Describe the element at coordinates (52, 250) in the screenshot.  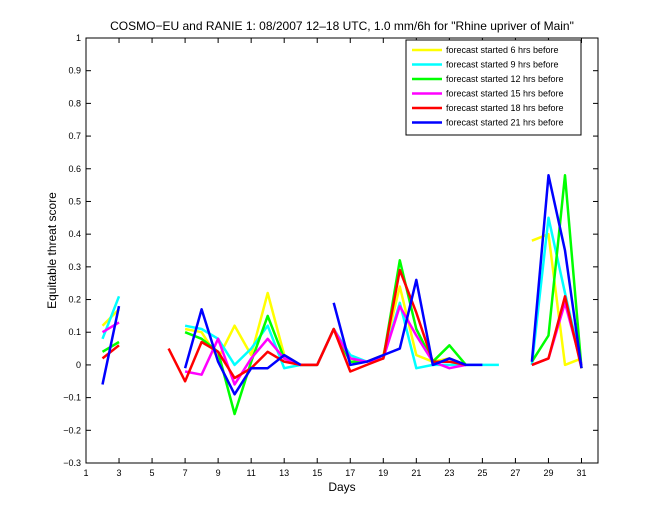
I see `y-axis-label: Equitable threat score` at that location.